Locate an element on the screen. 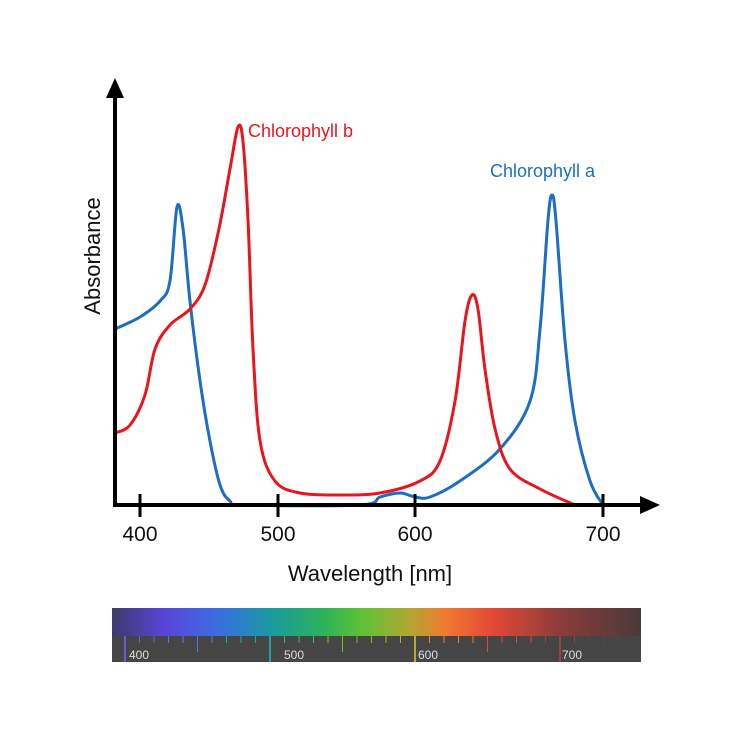 The height and width of the screenshot is (740, 740). spectrum-gradient is located at coordinates (376, 622).